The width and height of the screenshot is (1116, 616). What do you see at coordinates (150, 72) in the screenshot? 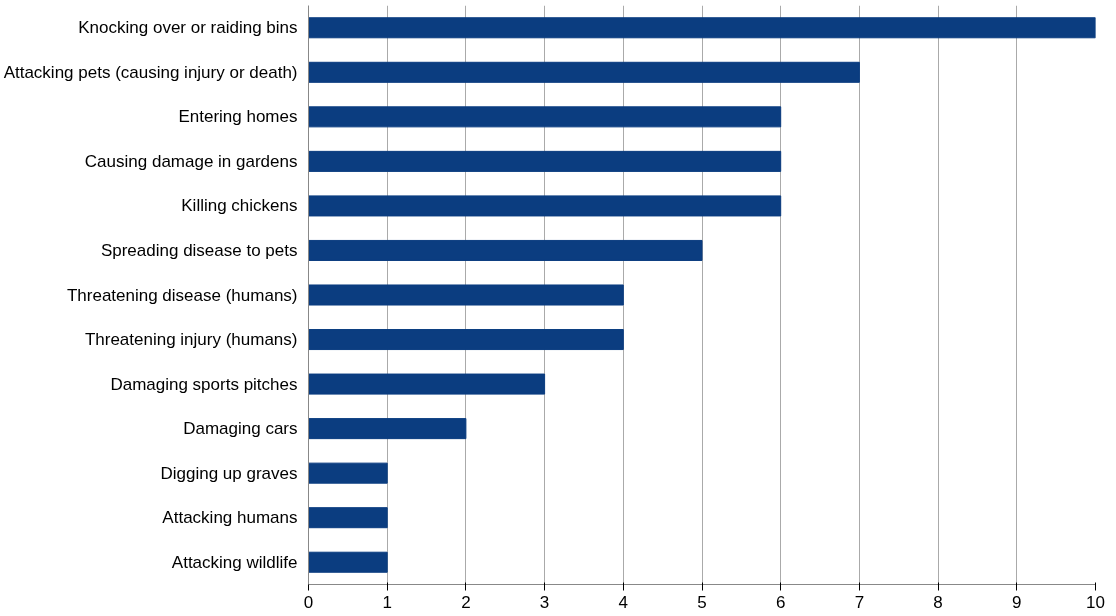
I see `y-tick-label: Attacking pets (causing injury or death)` at bounding box center [150, 72].